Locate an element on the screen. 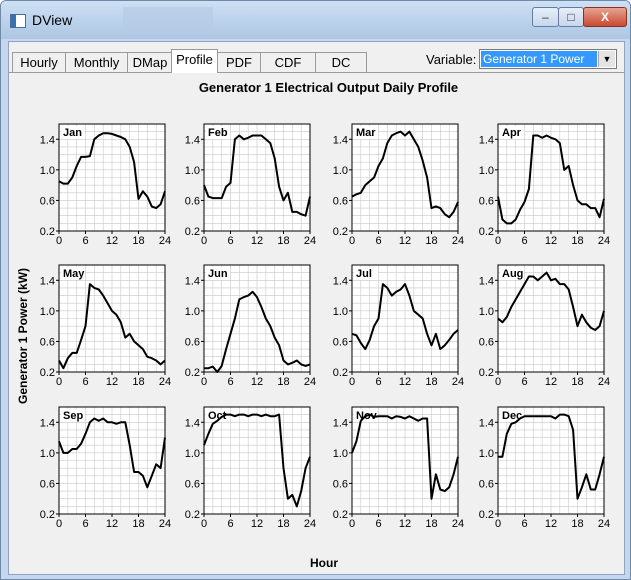 The height and width of the screenshot is (580, 631). app-icon is located at coordinates (18, 21).